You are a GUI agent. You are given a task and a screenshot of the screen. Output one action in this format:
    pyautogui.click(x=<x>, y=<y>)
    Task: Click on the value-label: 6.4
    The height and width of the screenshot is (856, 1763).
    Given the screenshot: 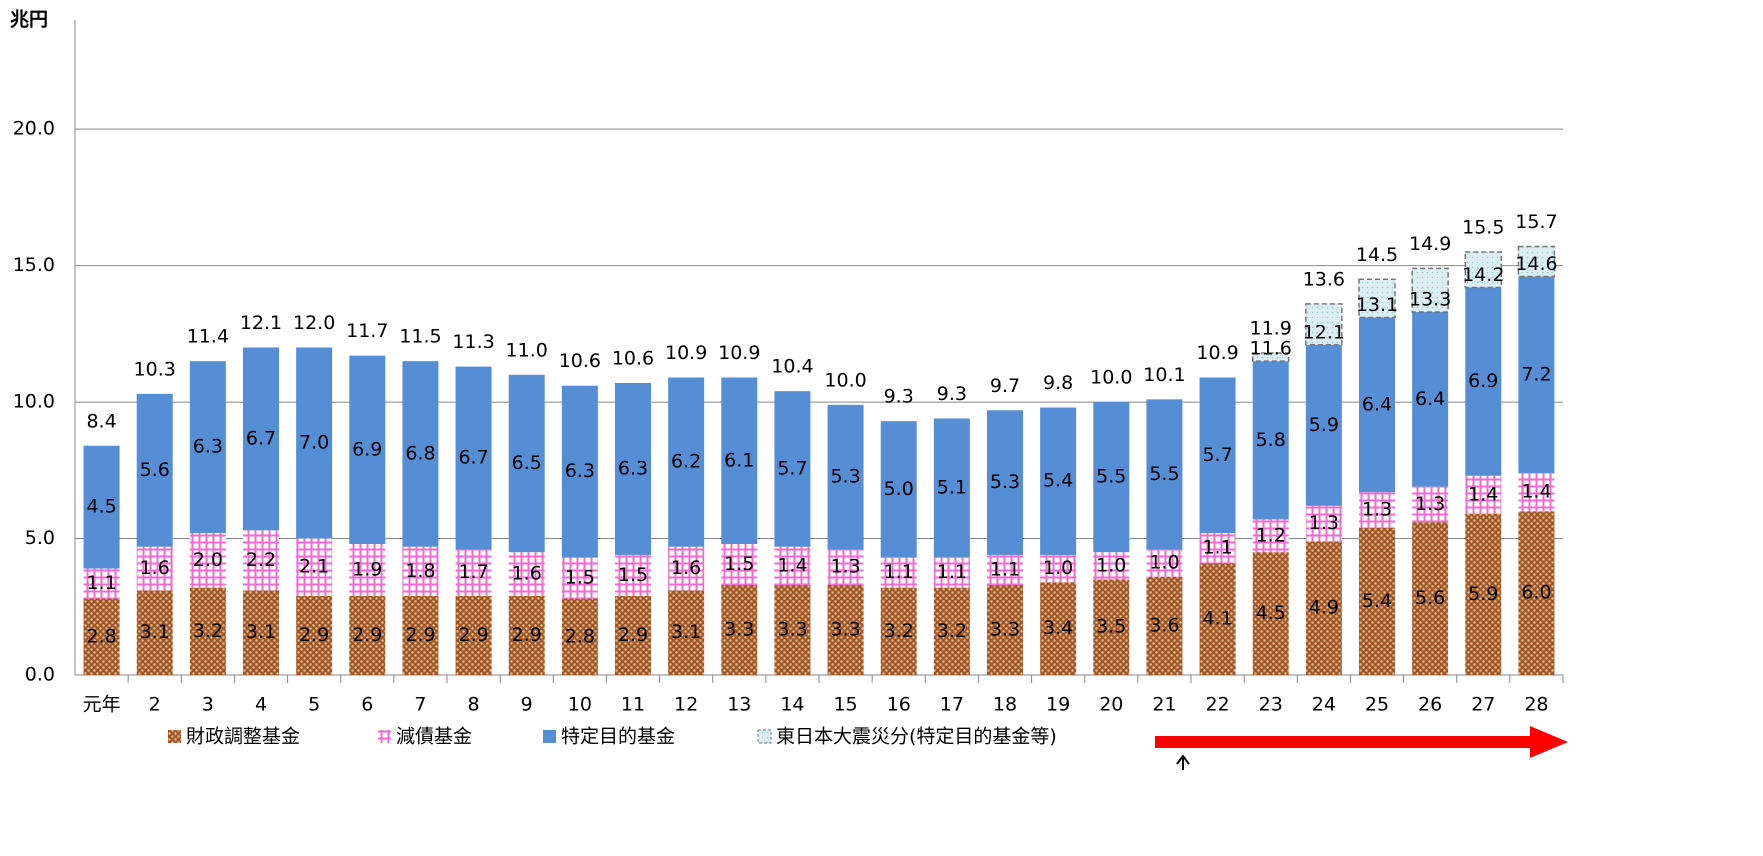 What is the action you would take?
    pyautogui.click(x=1430, y=399)
    